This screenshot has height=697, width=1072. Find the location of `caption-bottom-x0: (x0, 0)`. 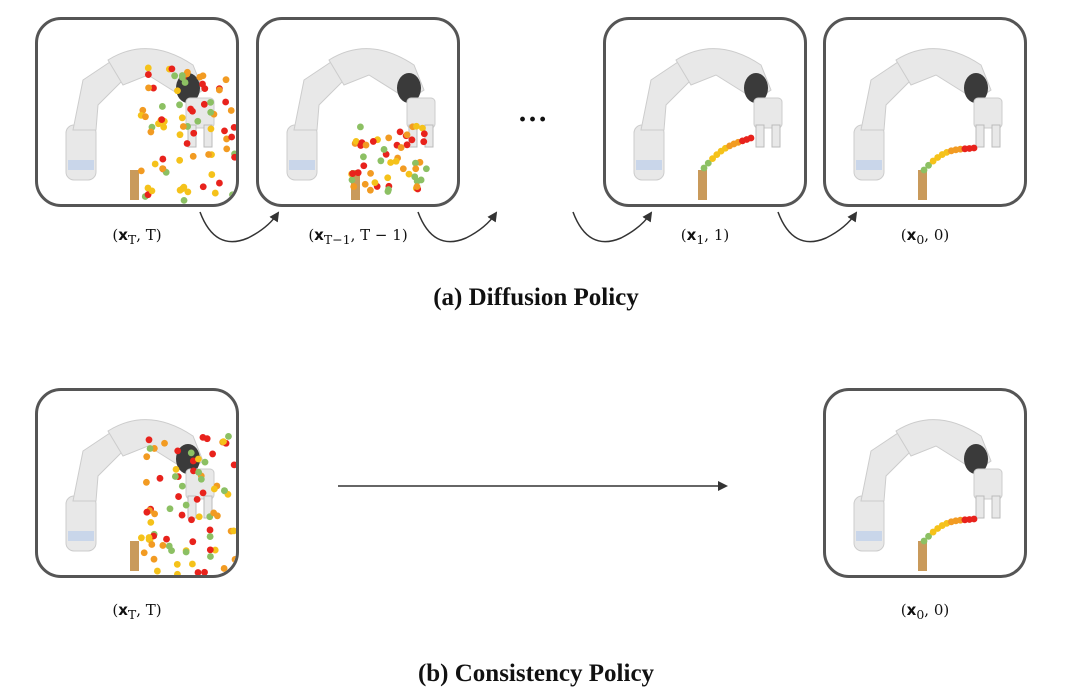

caption-bottom-x0: (x0, 0) is located at coordinates (925, 611).